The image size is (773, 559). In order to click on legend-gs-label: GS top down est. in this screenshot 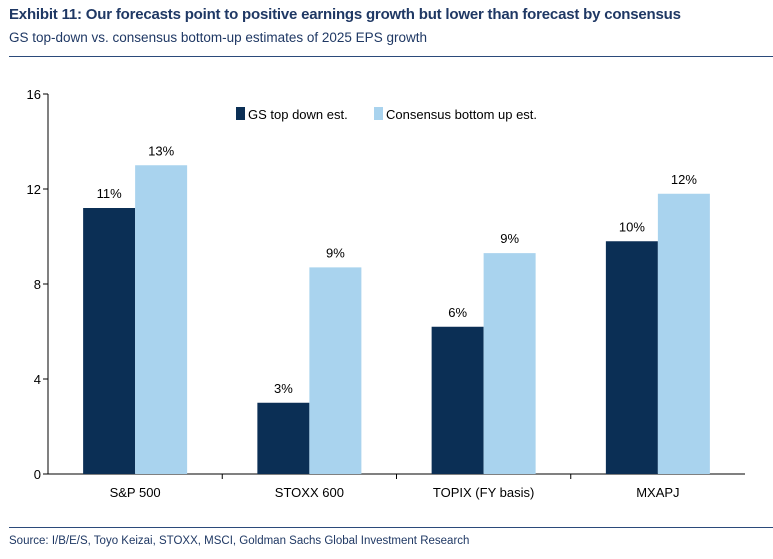, I will do `click(298, 114)`.